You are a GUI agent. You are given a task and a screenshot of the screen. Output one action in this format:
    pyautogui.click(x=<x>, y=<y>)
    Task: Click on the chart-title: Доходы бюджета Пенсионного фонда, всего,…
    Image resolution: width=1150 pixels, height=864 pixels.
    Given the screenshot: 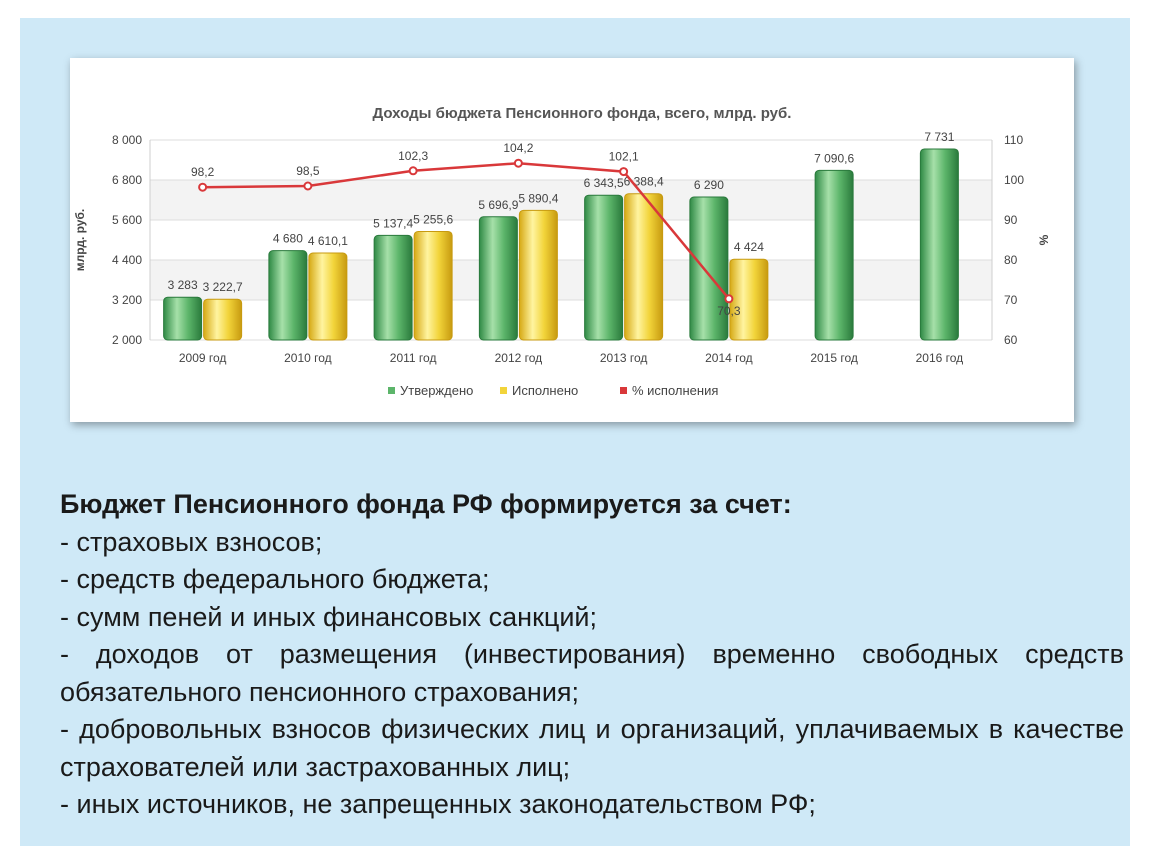 What is the action you would take?
    pyautogui.click(x=582, y=113)
    